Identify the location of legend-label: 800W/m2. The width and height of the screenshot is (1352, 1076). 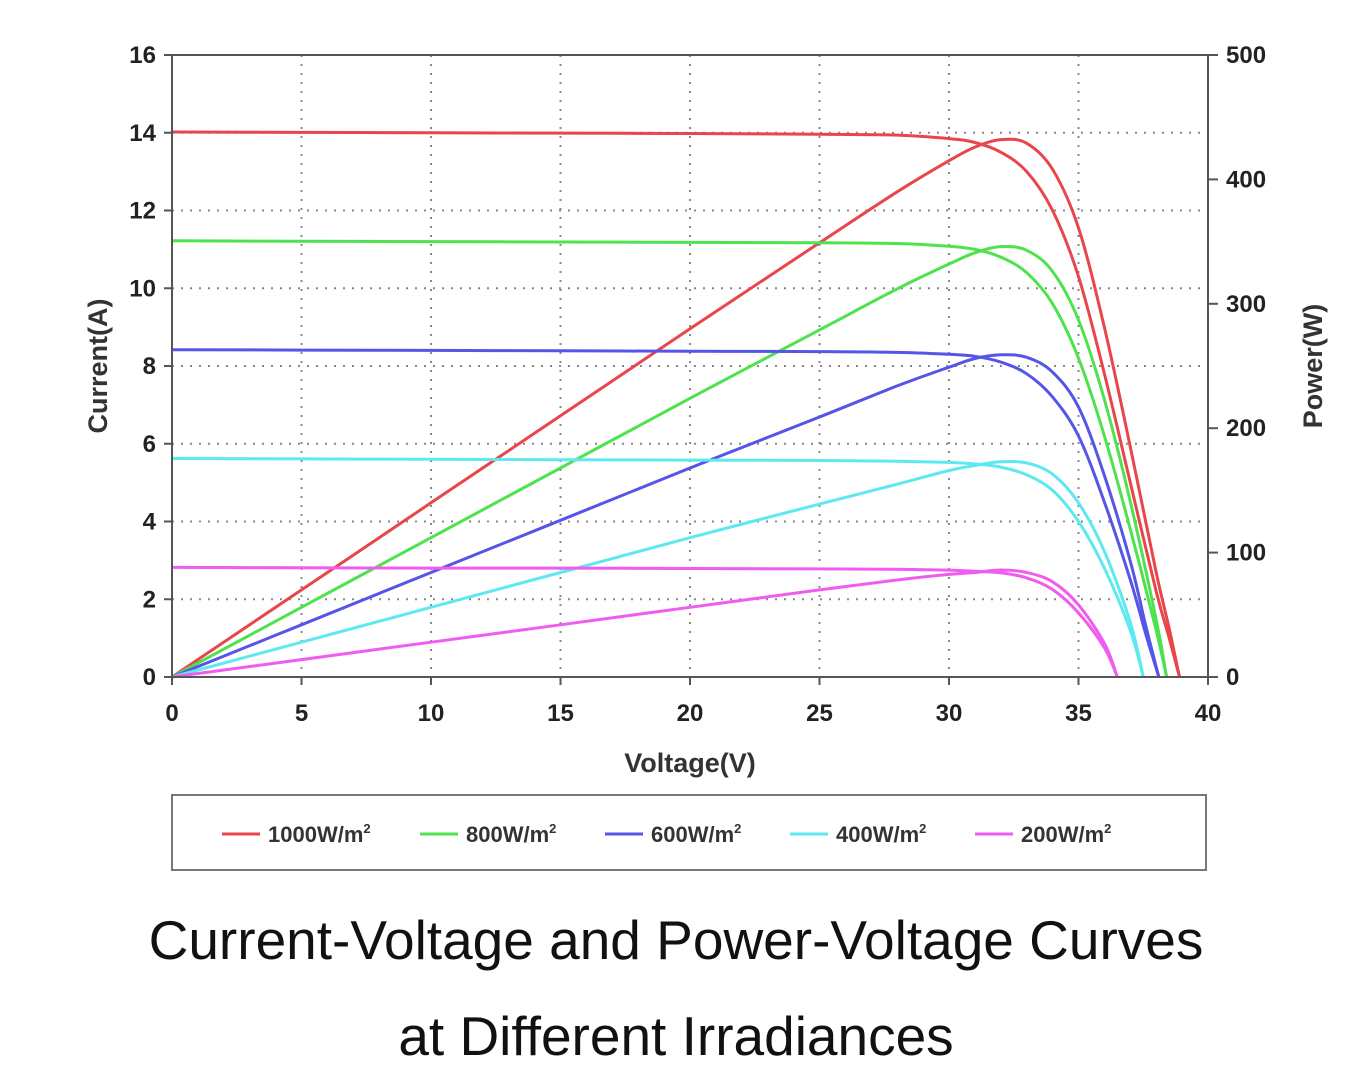
(511, 834).